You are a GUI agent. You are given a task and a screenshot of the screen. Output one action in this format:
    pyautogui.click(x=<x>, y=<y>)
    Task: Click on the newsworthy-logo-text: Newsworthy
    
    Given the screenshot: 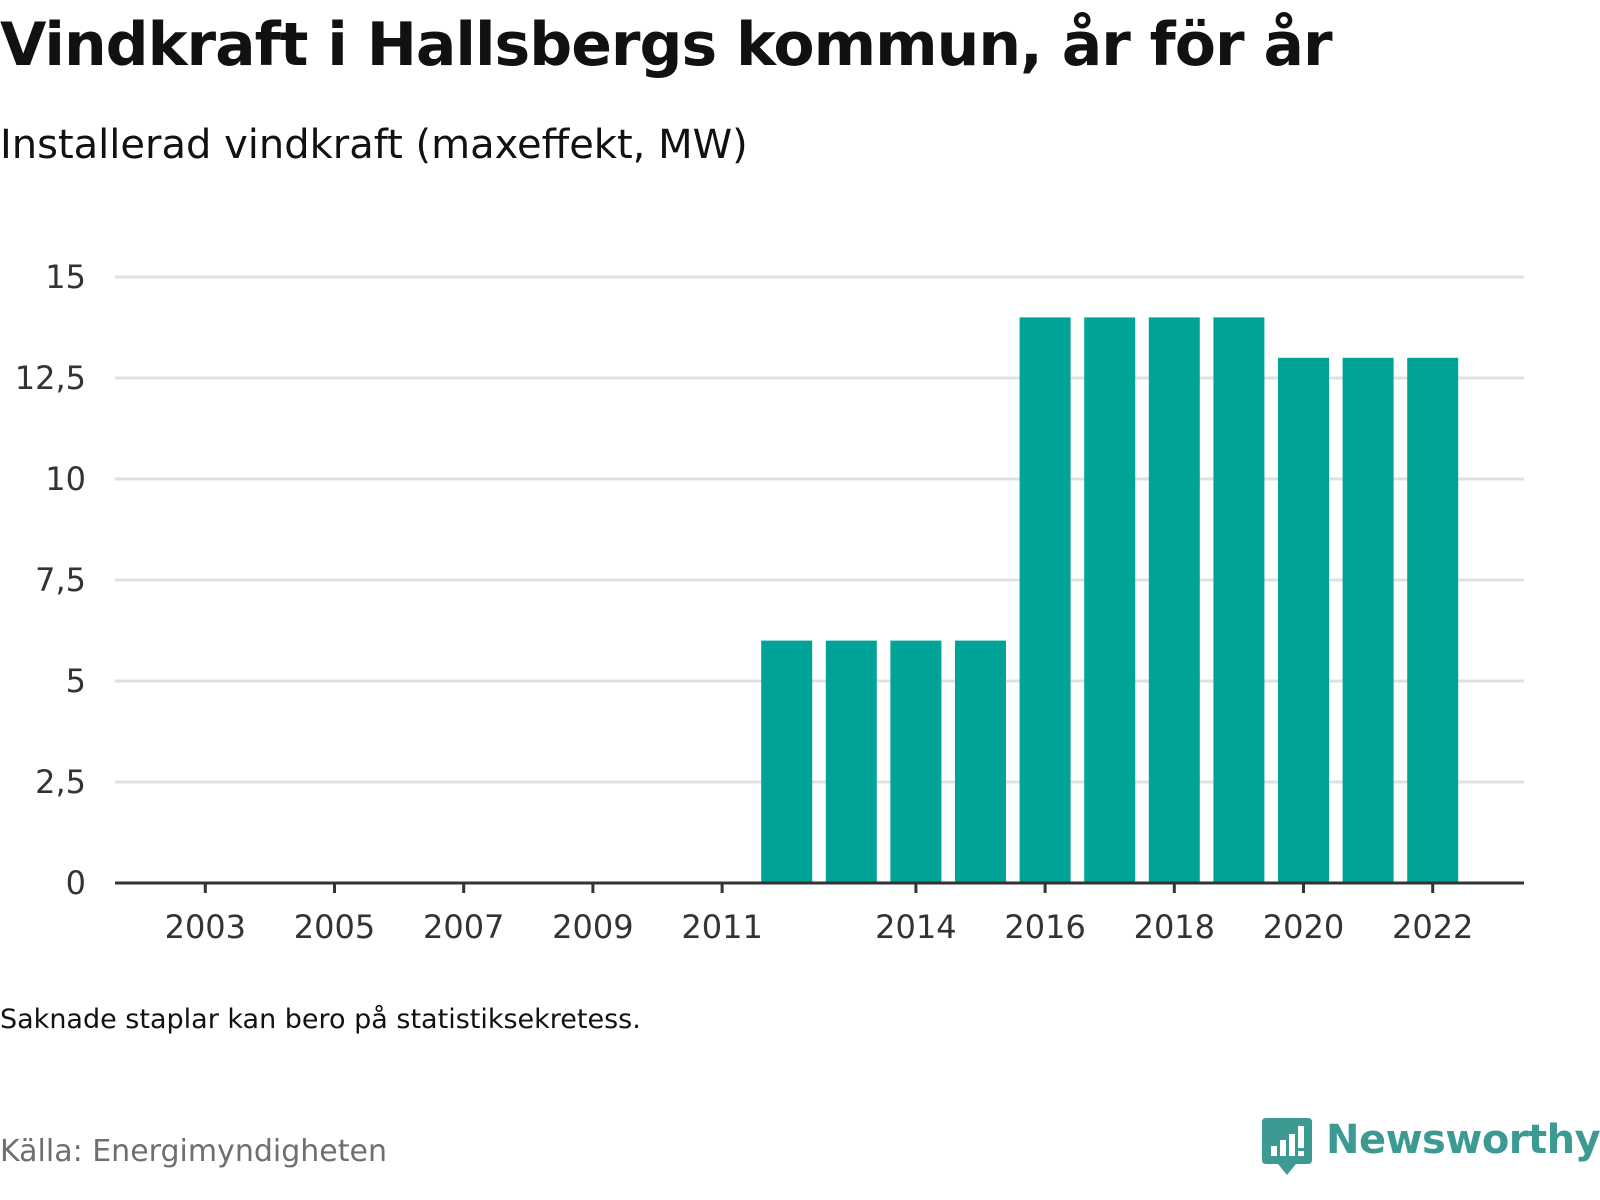 What is the action you would take?
    pyautogui.click(x=1463, y=1140)
    